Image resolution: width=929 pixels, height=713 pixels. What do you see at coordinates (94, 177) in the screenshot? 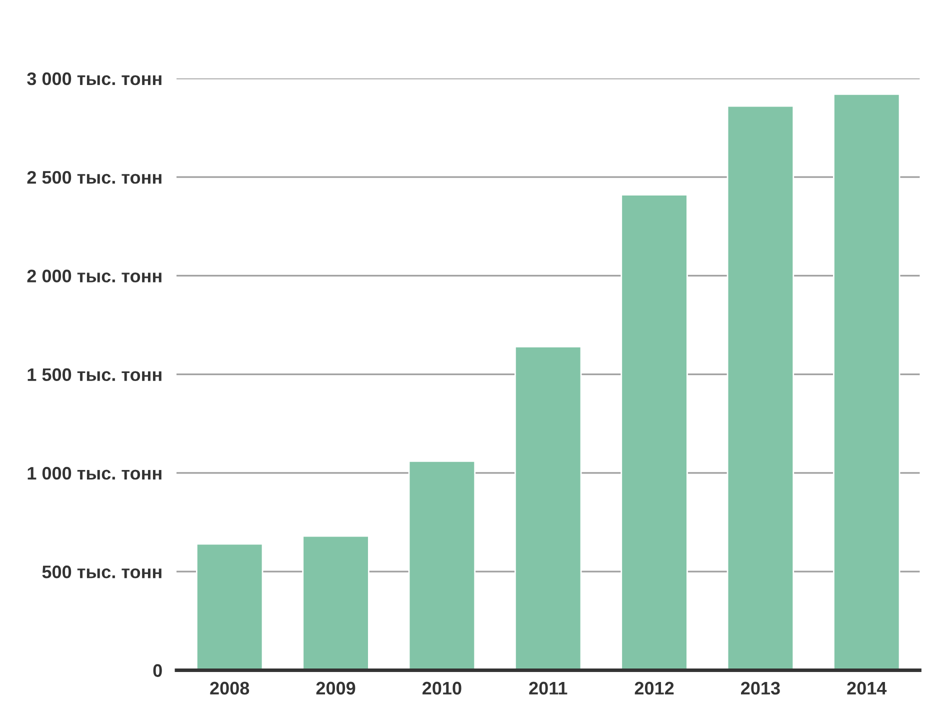
I see `y-tick-label: 2 500 тыс. тонн` at bounding box center [94, 177].